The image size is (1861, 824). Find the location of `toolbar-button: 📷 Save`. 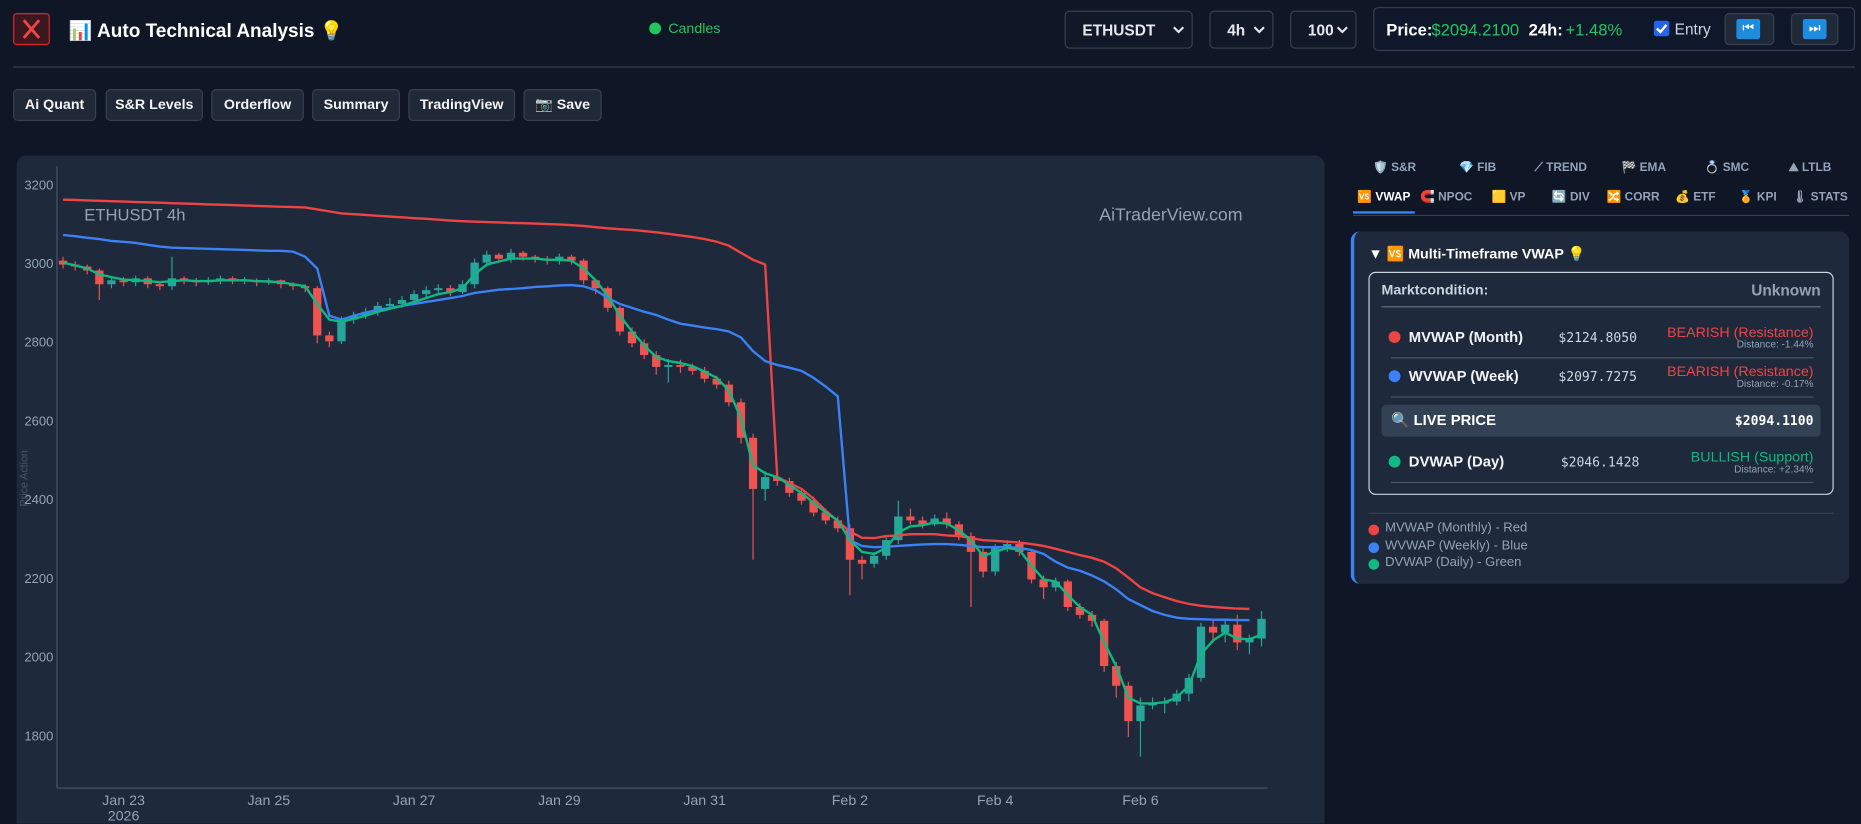

toolbar-button: 📷 Save is located at coordinates (562, 105).